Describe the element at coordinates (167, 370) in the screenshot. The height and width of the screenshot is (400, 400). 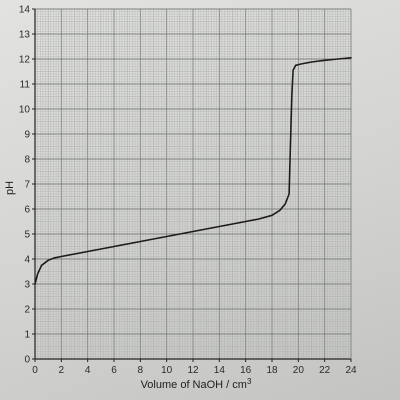
I see `x-tick-label: 10` at that location.